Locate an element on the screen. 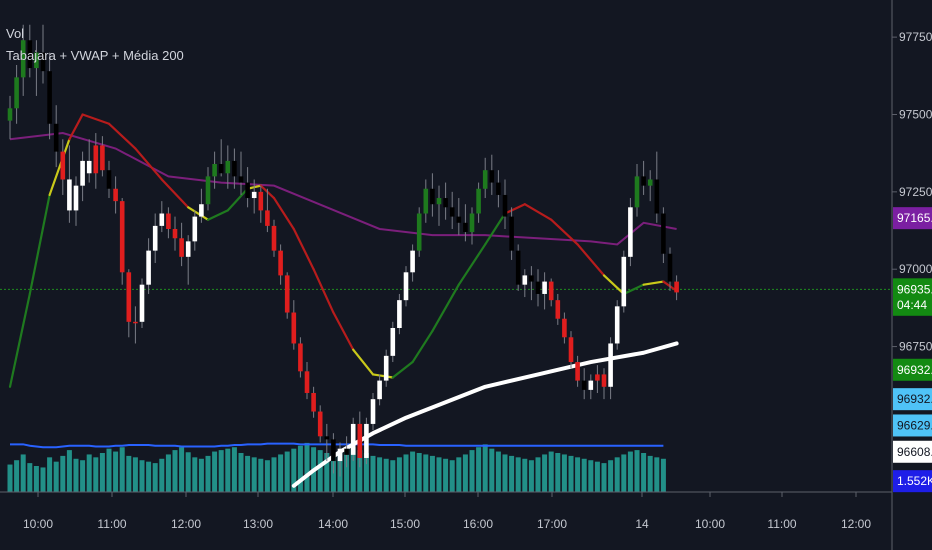 The image size is (932, 550). x-tick-label: 15:00 is located at coordinates (405, 524).